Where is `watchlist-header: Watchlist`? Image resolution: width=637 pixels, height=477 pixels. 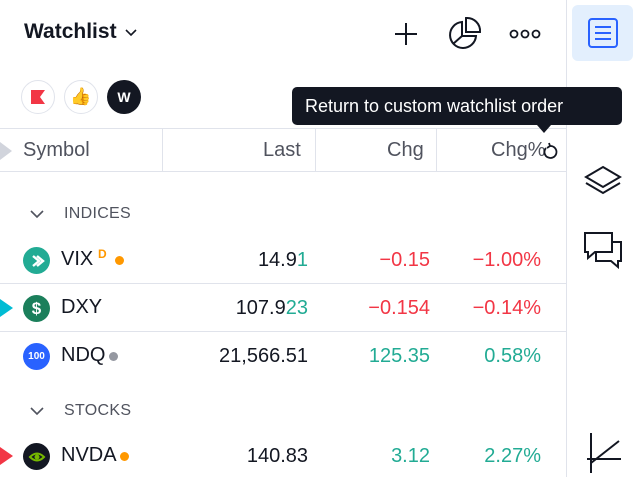
watchlist-header: Watchlist is located at coordinates (283, 34).